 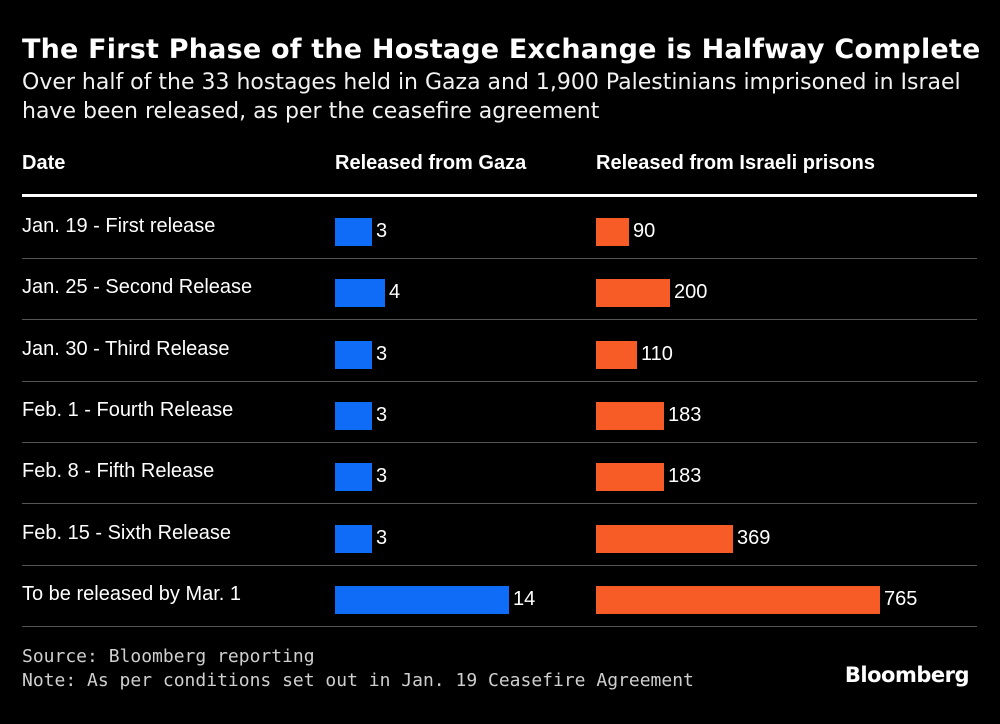 What do you see at coordinates (499, 228) in the screenshot?
I see `table-row: Jan. 19 - First release 3 90` at bounding box center [499, 228].